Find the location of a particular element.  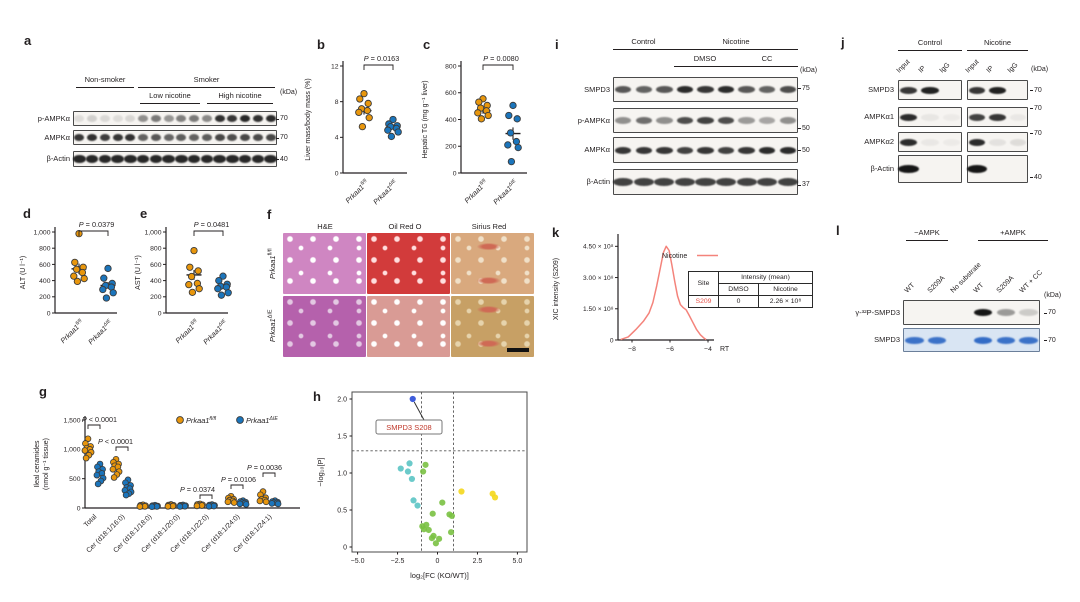

text-el: Prkaa1ΔIE is located at coordinates (215, 332).